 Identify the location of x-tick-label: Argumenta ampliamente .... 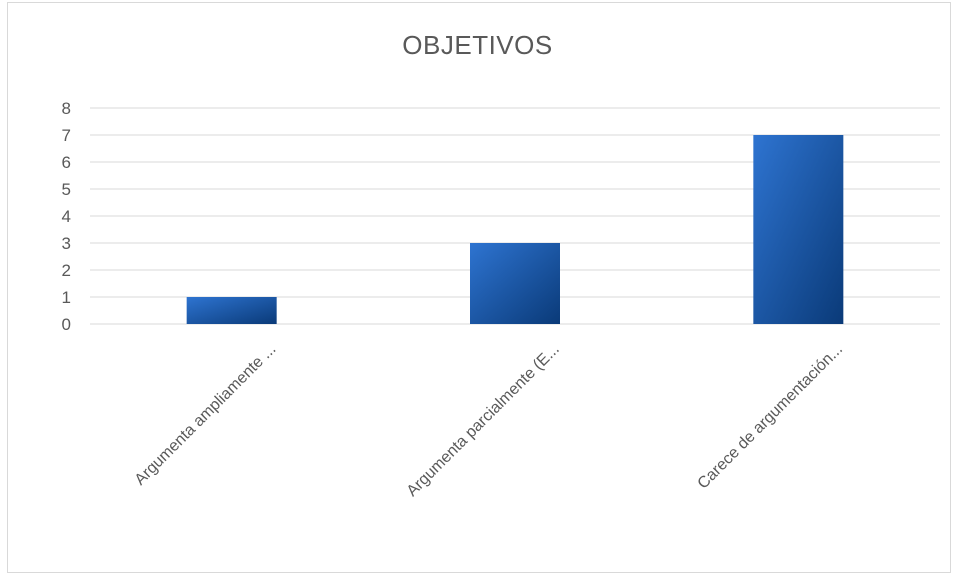
(206, 415).